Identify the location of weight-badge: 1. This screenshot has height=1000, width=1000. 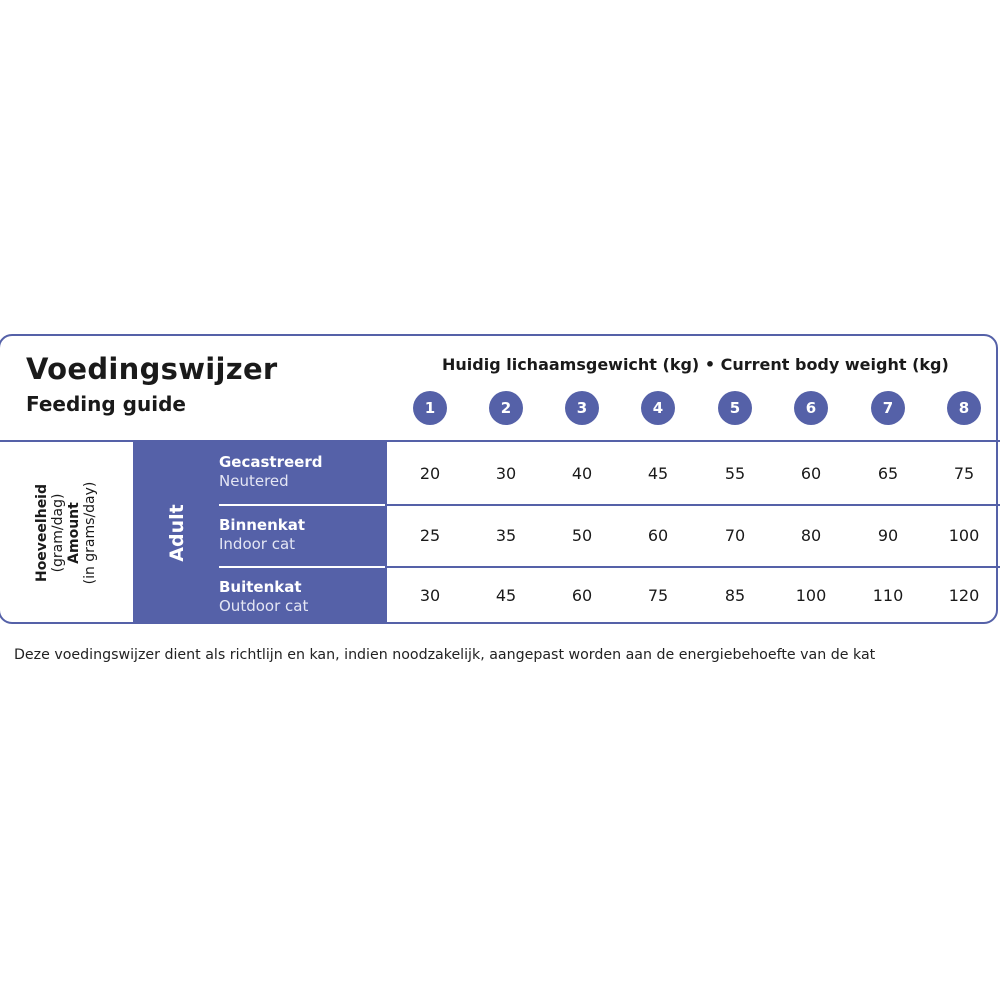
(430, 408).